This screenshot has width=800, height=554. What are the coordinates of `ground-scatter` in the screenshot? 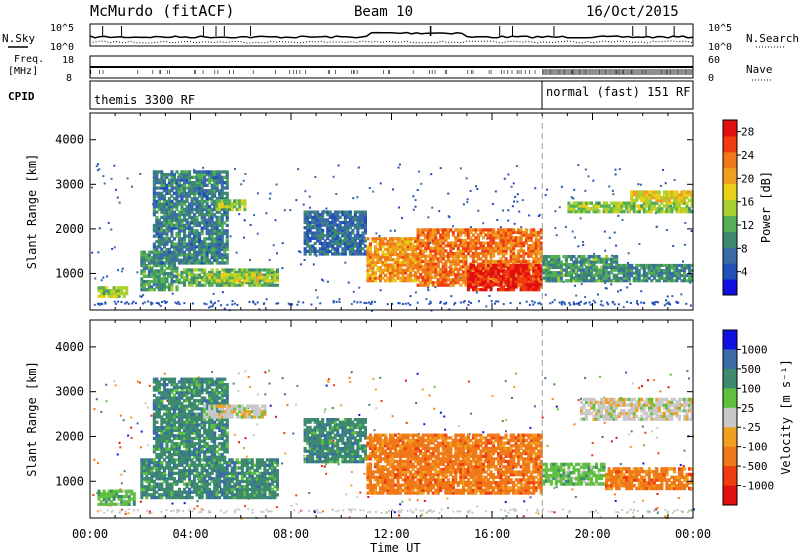 It's located at (440, 301).